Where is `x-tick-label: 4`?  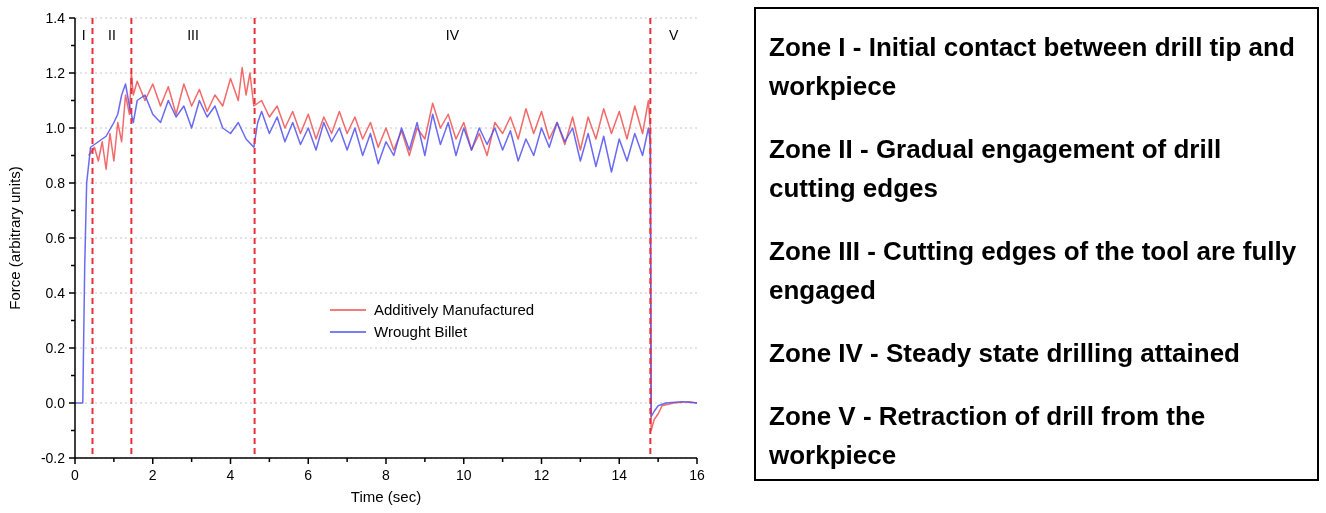
x-tick-label: 4 is located at coordinates (230, 475).